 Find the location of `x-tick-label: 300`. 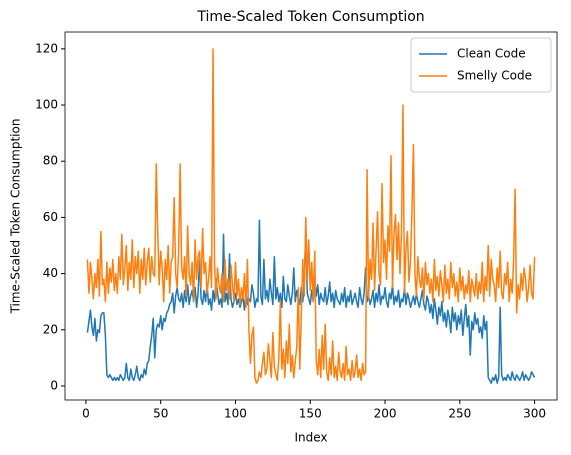

x-tick-label: 300 is located at coordinates (534, 414).